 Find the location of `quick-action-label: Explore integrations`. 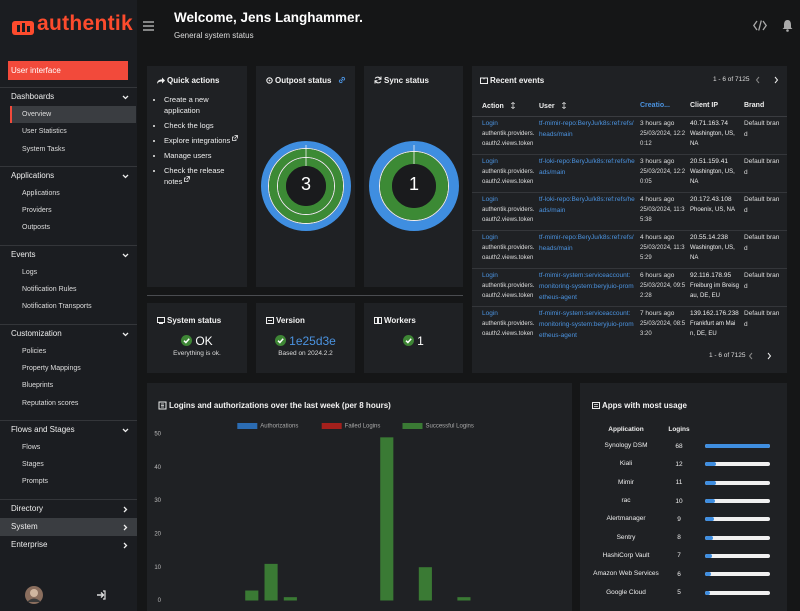

quick-action-label: Explore integrations is located at coordinates (197, 140).